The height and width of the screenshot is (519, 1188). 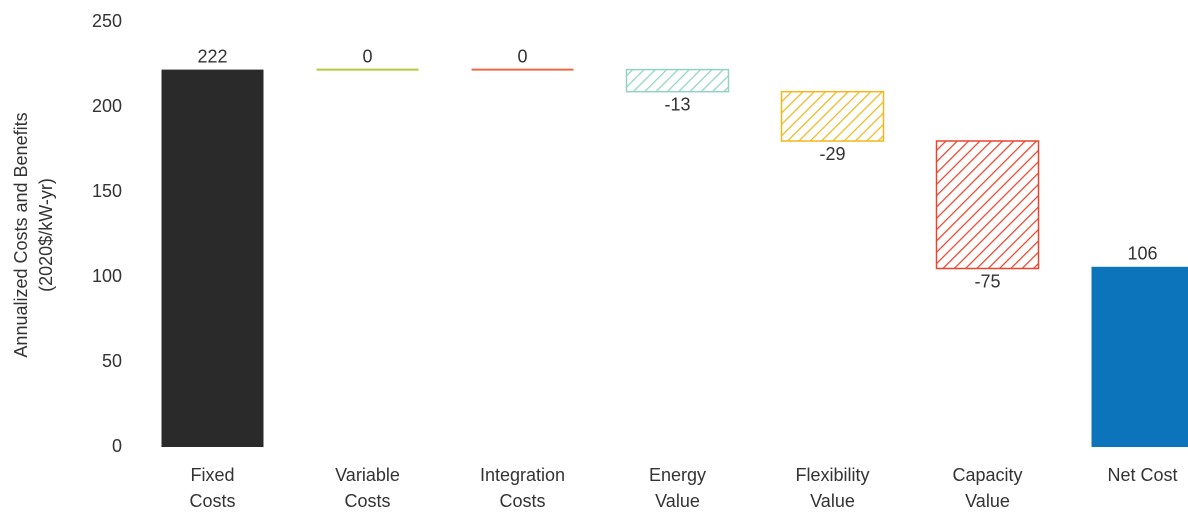 What do you see at coordinates (212, 56) in the screenshot?
I see `data-label: 222` at bounding box center [212, 56].